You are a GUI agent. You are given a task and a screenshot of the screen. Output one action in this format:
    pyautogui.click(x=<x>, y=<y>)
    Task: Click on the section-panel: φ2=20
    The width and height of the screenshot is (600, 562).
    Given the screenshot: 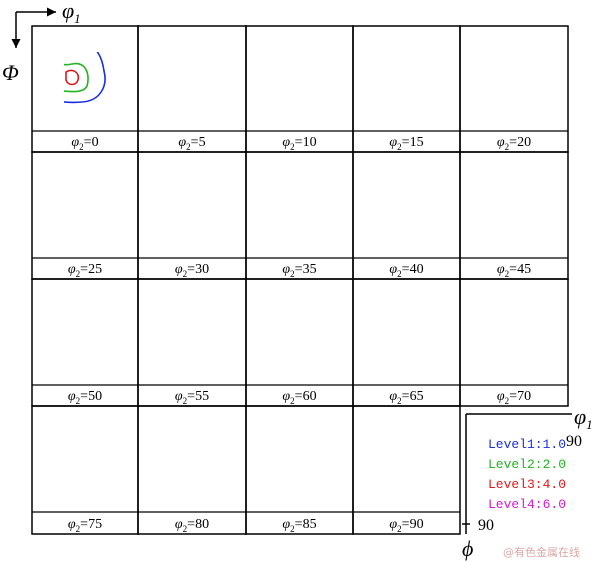 What is the action you would take?
    pyautogui.click(x=514, y=89)
    